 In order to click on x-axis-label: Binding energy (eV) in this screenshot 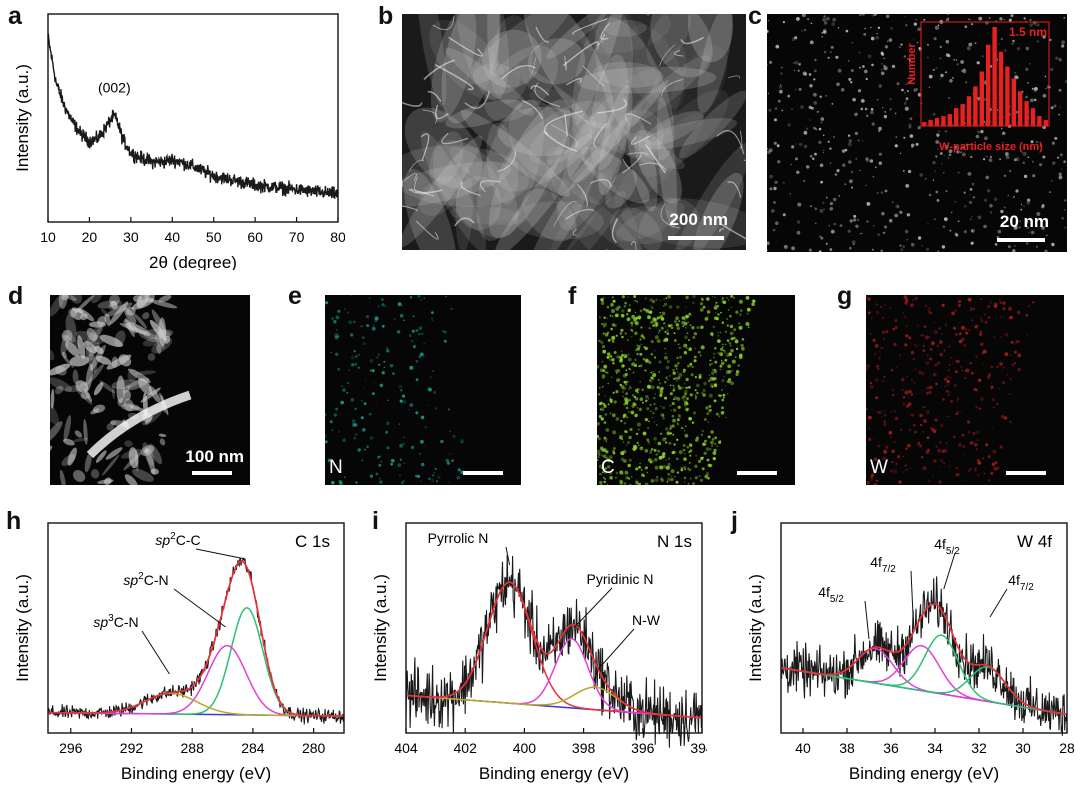, I will do `click(924, 773)`.